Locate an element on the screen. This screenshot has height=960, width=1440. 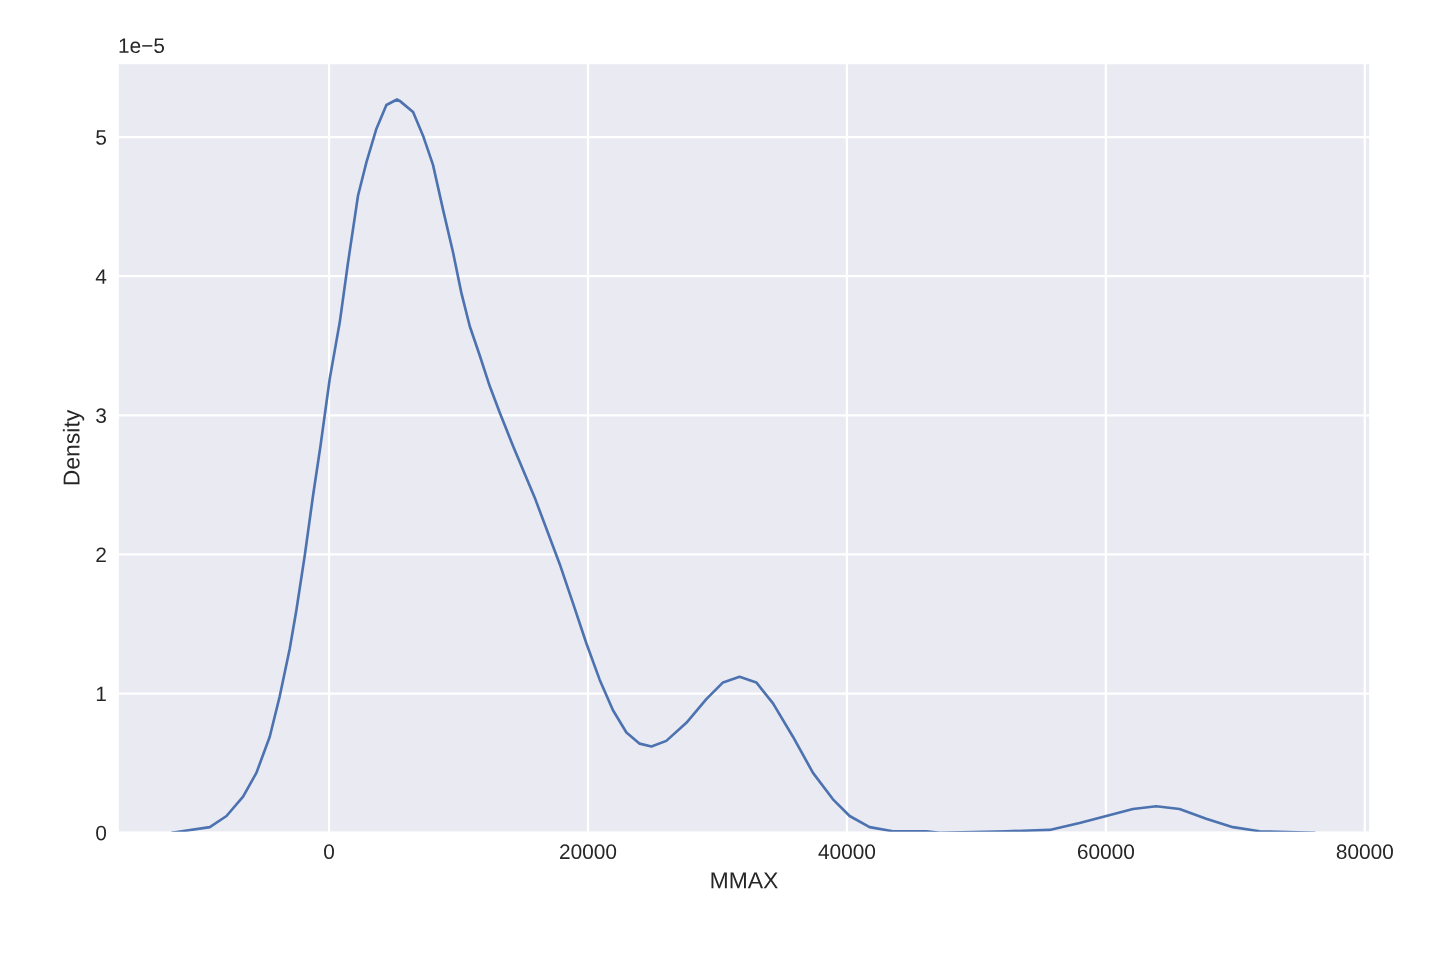
x-tick-label: 0 is located at coordinates (329, 852).